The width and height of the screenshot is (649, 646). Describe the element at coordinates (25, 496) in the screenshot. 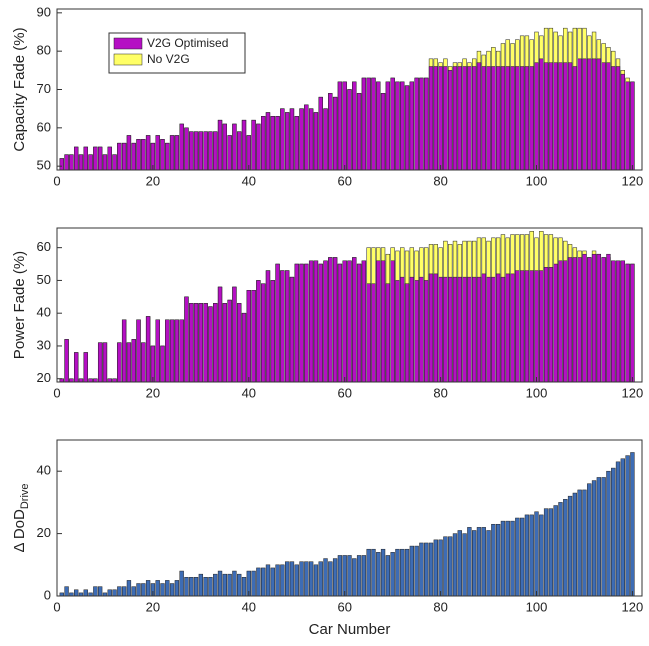

I see `y-axis-label-subscript: Drive` at that location.